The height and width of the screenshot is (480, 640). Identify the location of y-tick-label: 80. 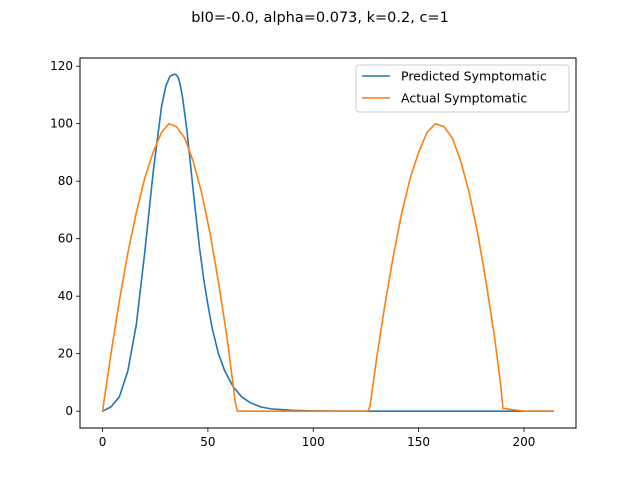
(65, 181).